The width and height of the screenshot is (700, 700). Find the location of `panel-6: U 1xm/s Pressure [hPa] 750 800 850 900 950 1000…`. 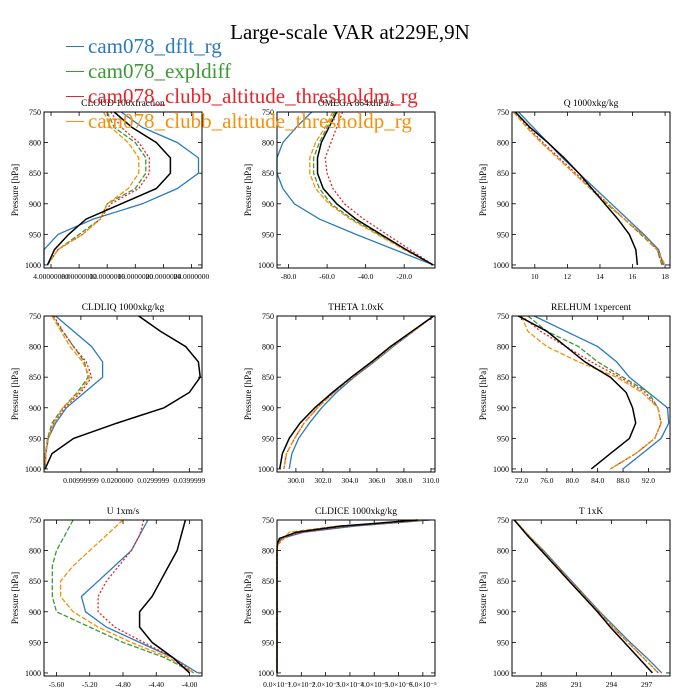

panel-6: U 1xm/s Pressure [hPa] 750 800 850 900 950 1000… is located at coordinates (106, 598).